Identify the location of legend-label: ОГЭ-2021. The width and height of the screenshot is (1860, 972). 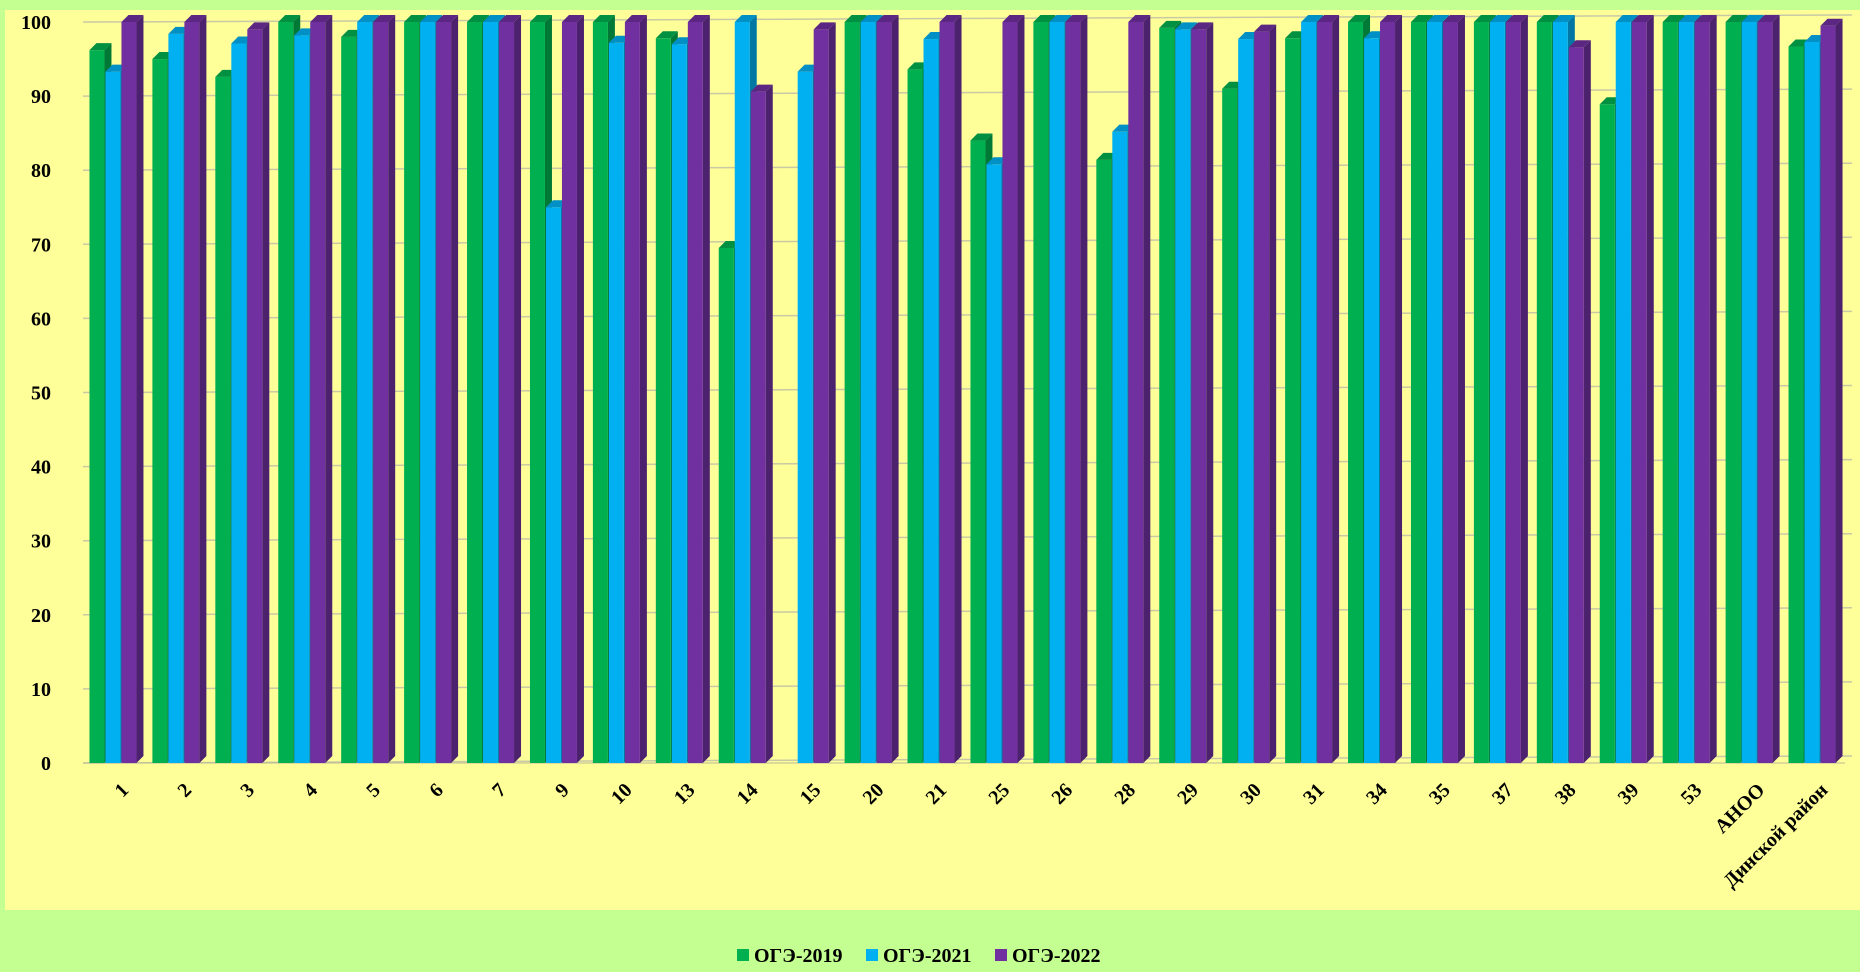
(927, 956).